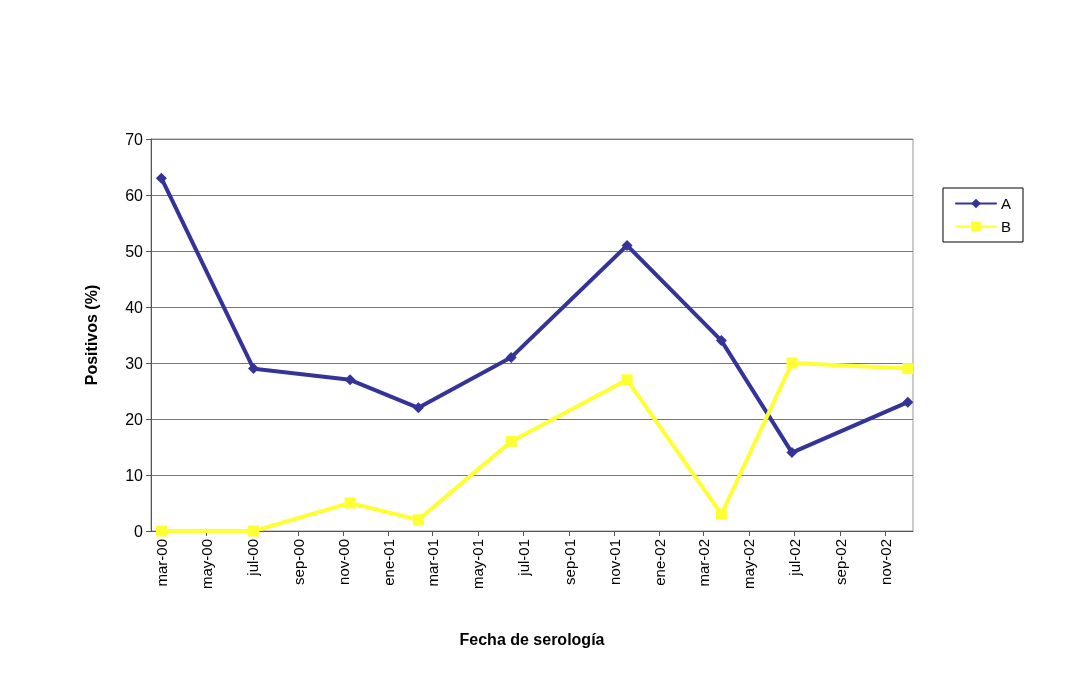 Image resolution: width=1065 pixels, height=698 pixels. What do you see at coordinates (134, 251) in the screenshot?
I see `y-tick-label: 50` at bounding box center [134, 251].